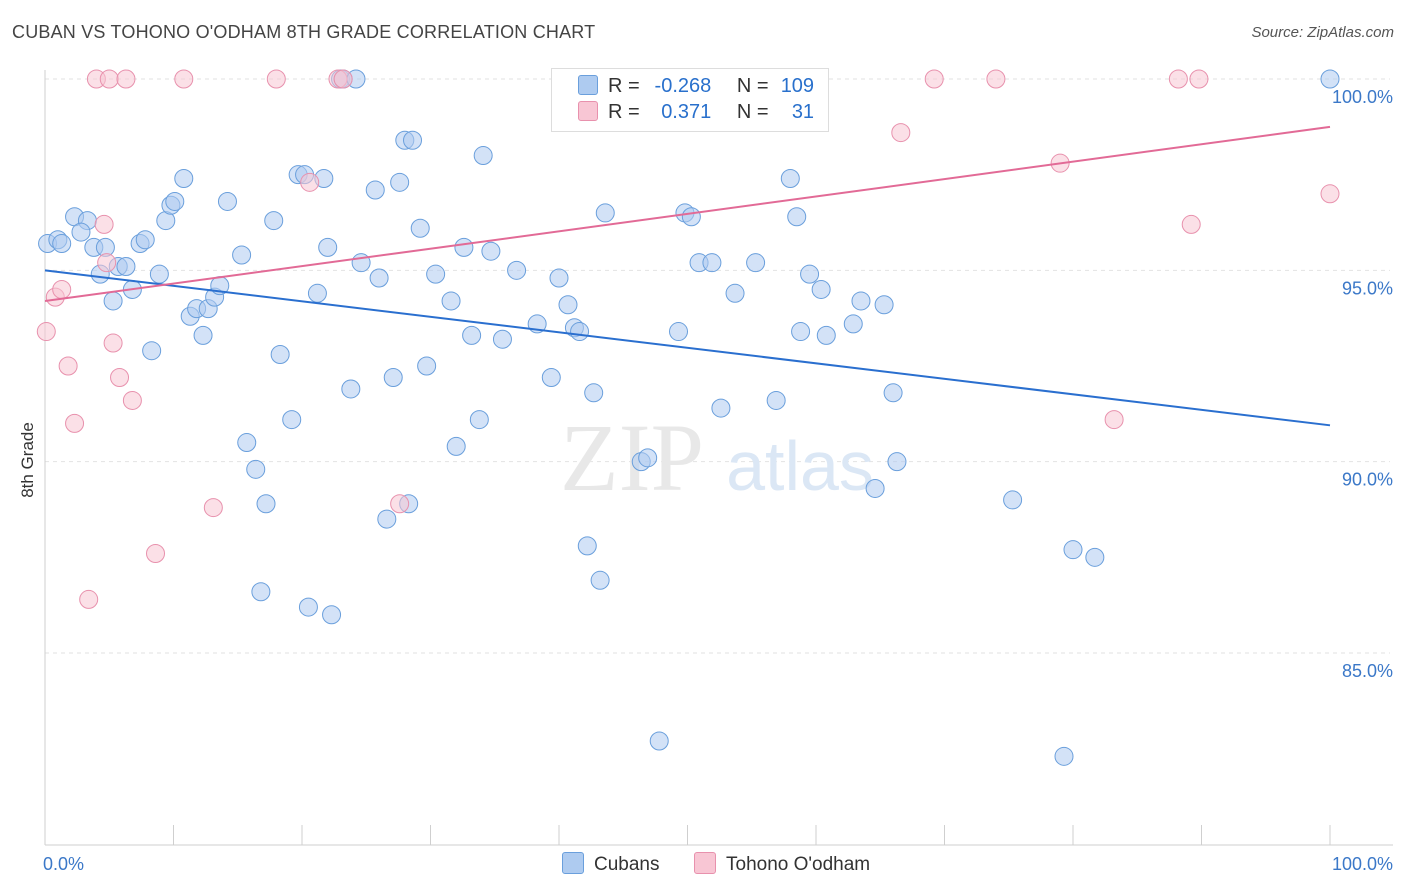 The width and height of the screenshot is (1406, 892). What do you see at coordinates (797, 86) in the screenshot?
I see `cubans-n-value: 109` at bounding box center [797, 86].